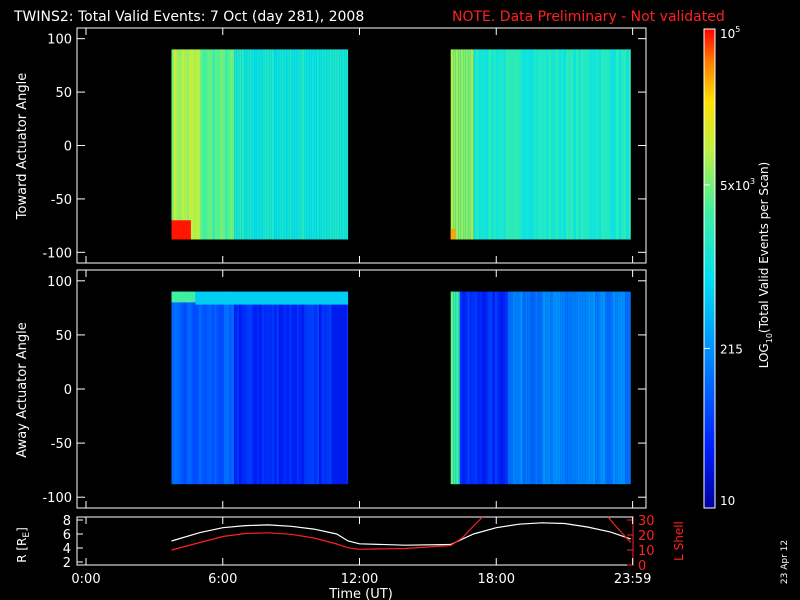  I want to click on x-tick-label: 0:00, so click(85, 579).